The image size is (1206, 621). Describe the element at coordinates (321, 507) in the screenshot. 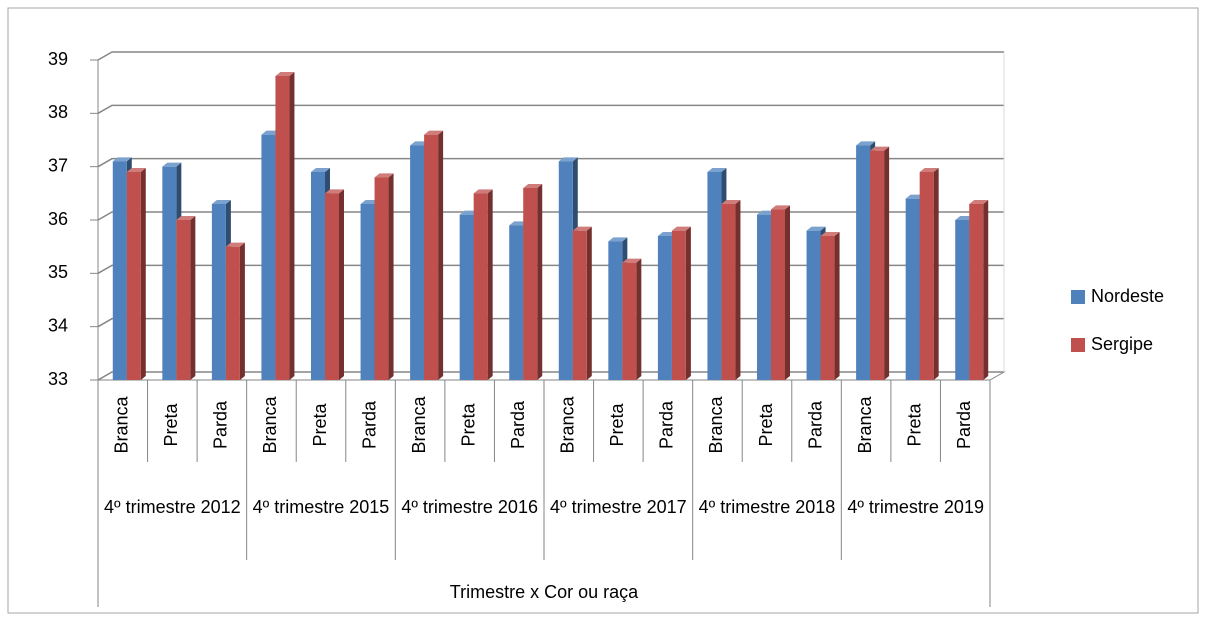

I see `group-label: 4º trimestre 2015` at that location.